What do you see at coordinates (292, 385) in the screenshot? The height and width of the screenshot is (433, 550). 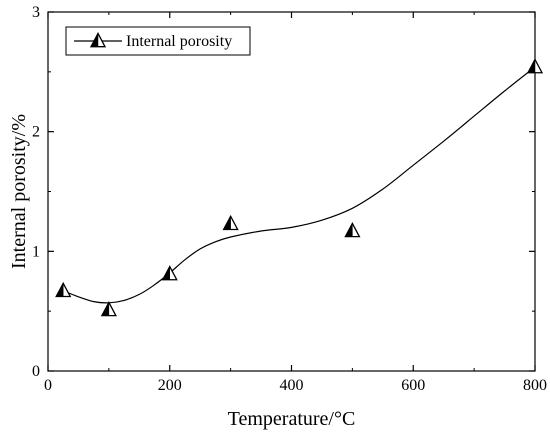 I see `x-tick-label: 400` at bounding box center [292, 385].